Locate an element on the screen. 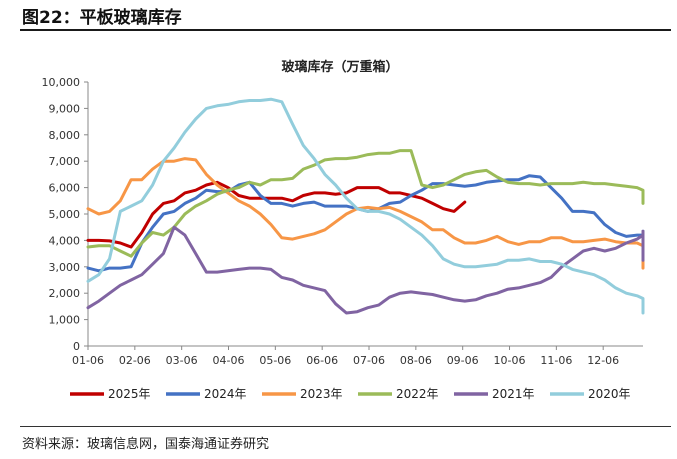  y-tick-label: 1,000 is located at coordinates (65, 320).